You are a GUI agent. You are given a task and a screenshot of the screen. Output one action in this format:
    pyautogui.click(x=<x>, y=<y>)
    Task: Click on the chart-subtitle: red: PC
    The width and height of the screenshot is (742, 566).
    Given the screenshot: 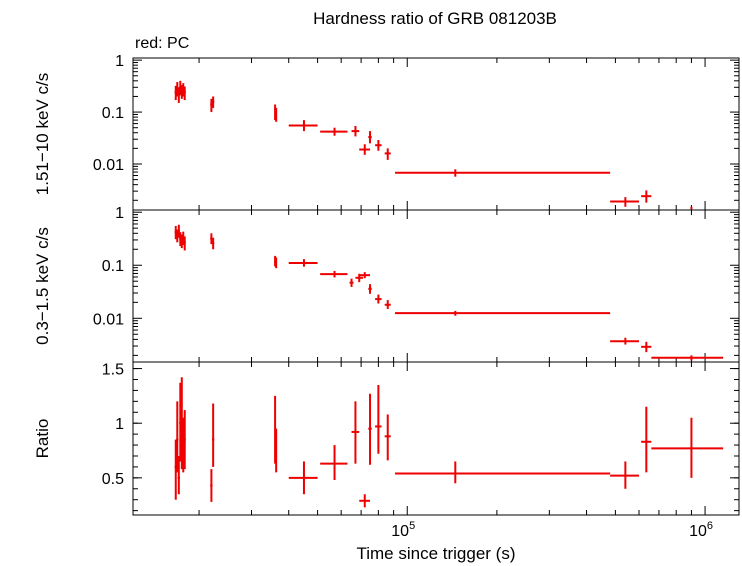 What is the action you would take?
    pyautogui.click(x=162, y=43)
    